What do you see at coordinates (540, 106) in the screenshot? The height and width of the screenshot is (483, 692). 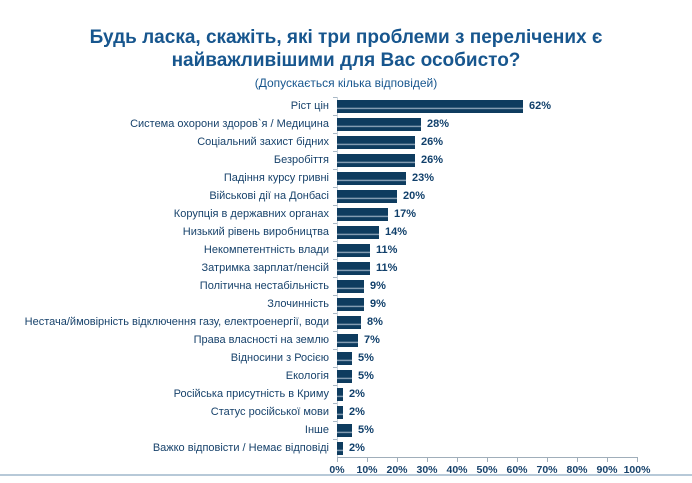 I see `value-label: 62%` at bounding box center [540, 106].